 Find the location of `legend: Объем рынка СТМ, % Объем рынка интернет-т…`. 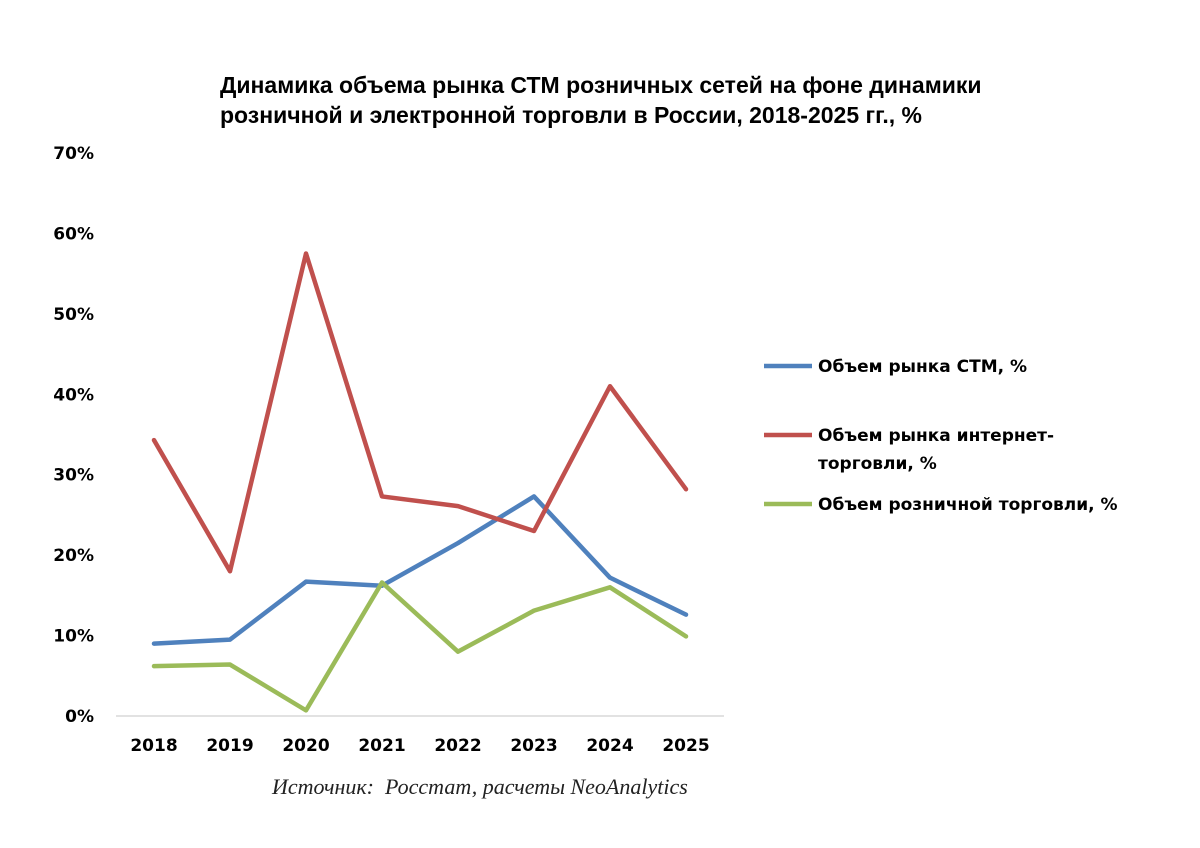

legend: Объем рынка СТМ, % Объем рынка интернет-т… is located at coordinates (941, 436).